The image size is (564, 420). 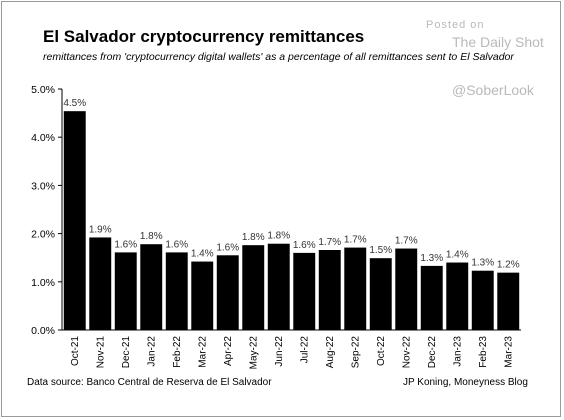 What do you see at coordinates (330, 352) in the screenshot?
I see `x-tick-label: Aug-22` at bounding box center [330, 352].